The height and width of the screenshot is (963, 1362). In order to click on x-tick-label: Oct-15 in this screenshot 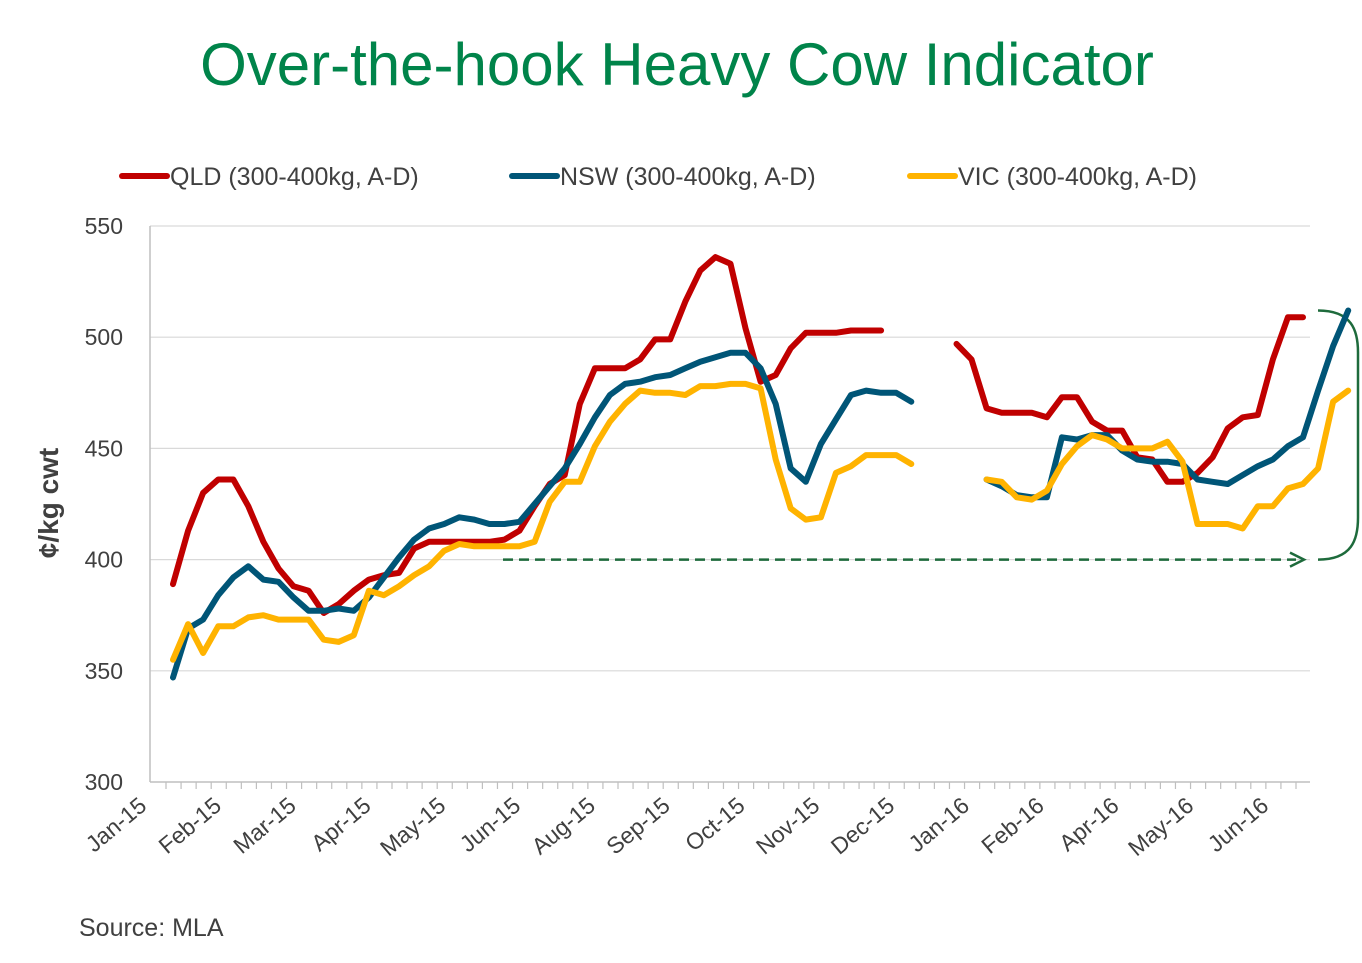, I will do `click(715, 824)`.